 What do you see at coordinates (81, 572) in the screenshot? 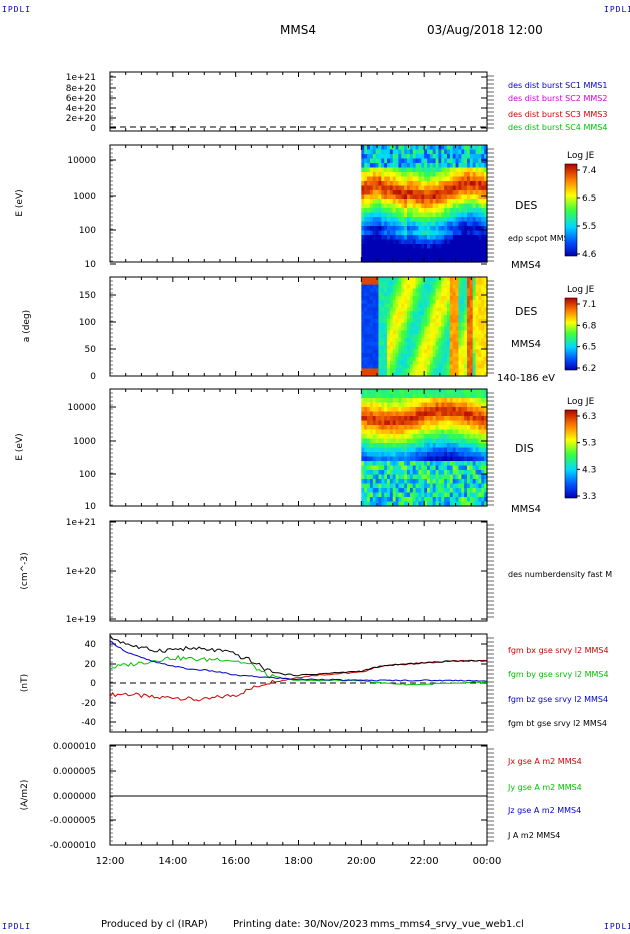
I see `y-tick-label: 1e+20` at bounding box center [81, 572].